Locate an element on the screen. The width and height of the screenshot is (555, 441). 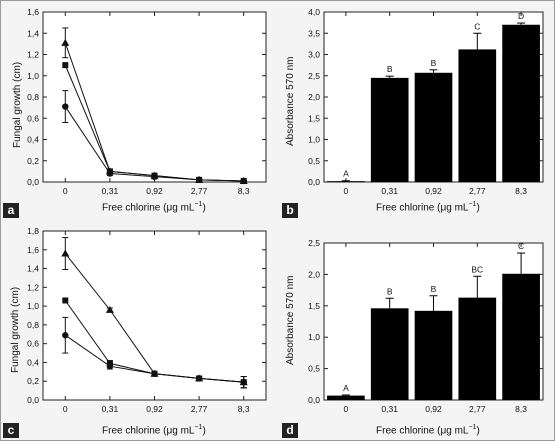
x-tick-label-d: 8,3 is located at coordinates (521, 409).